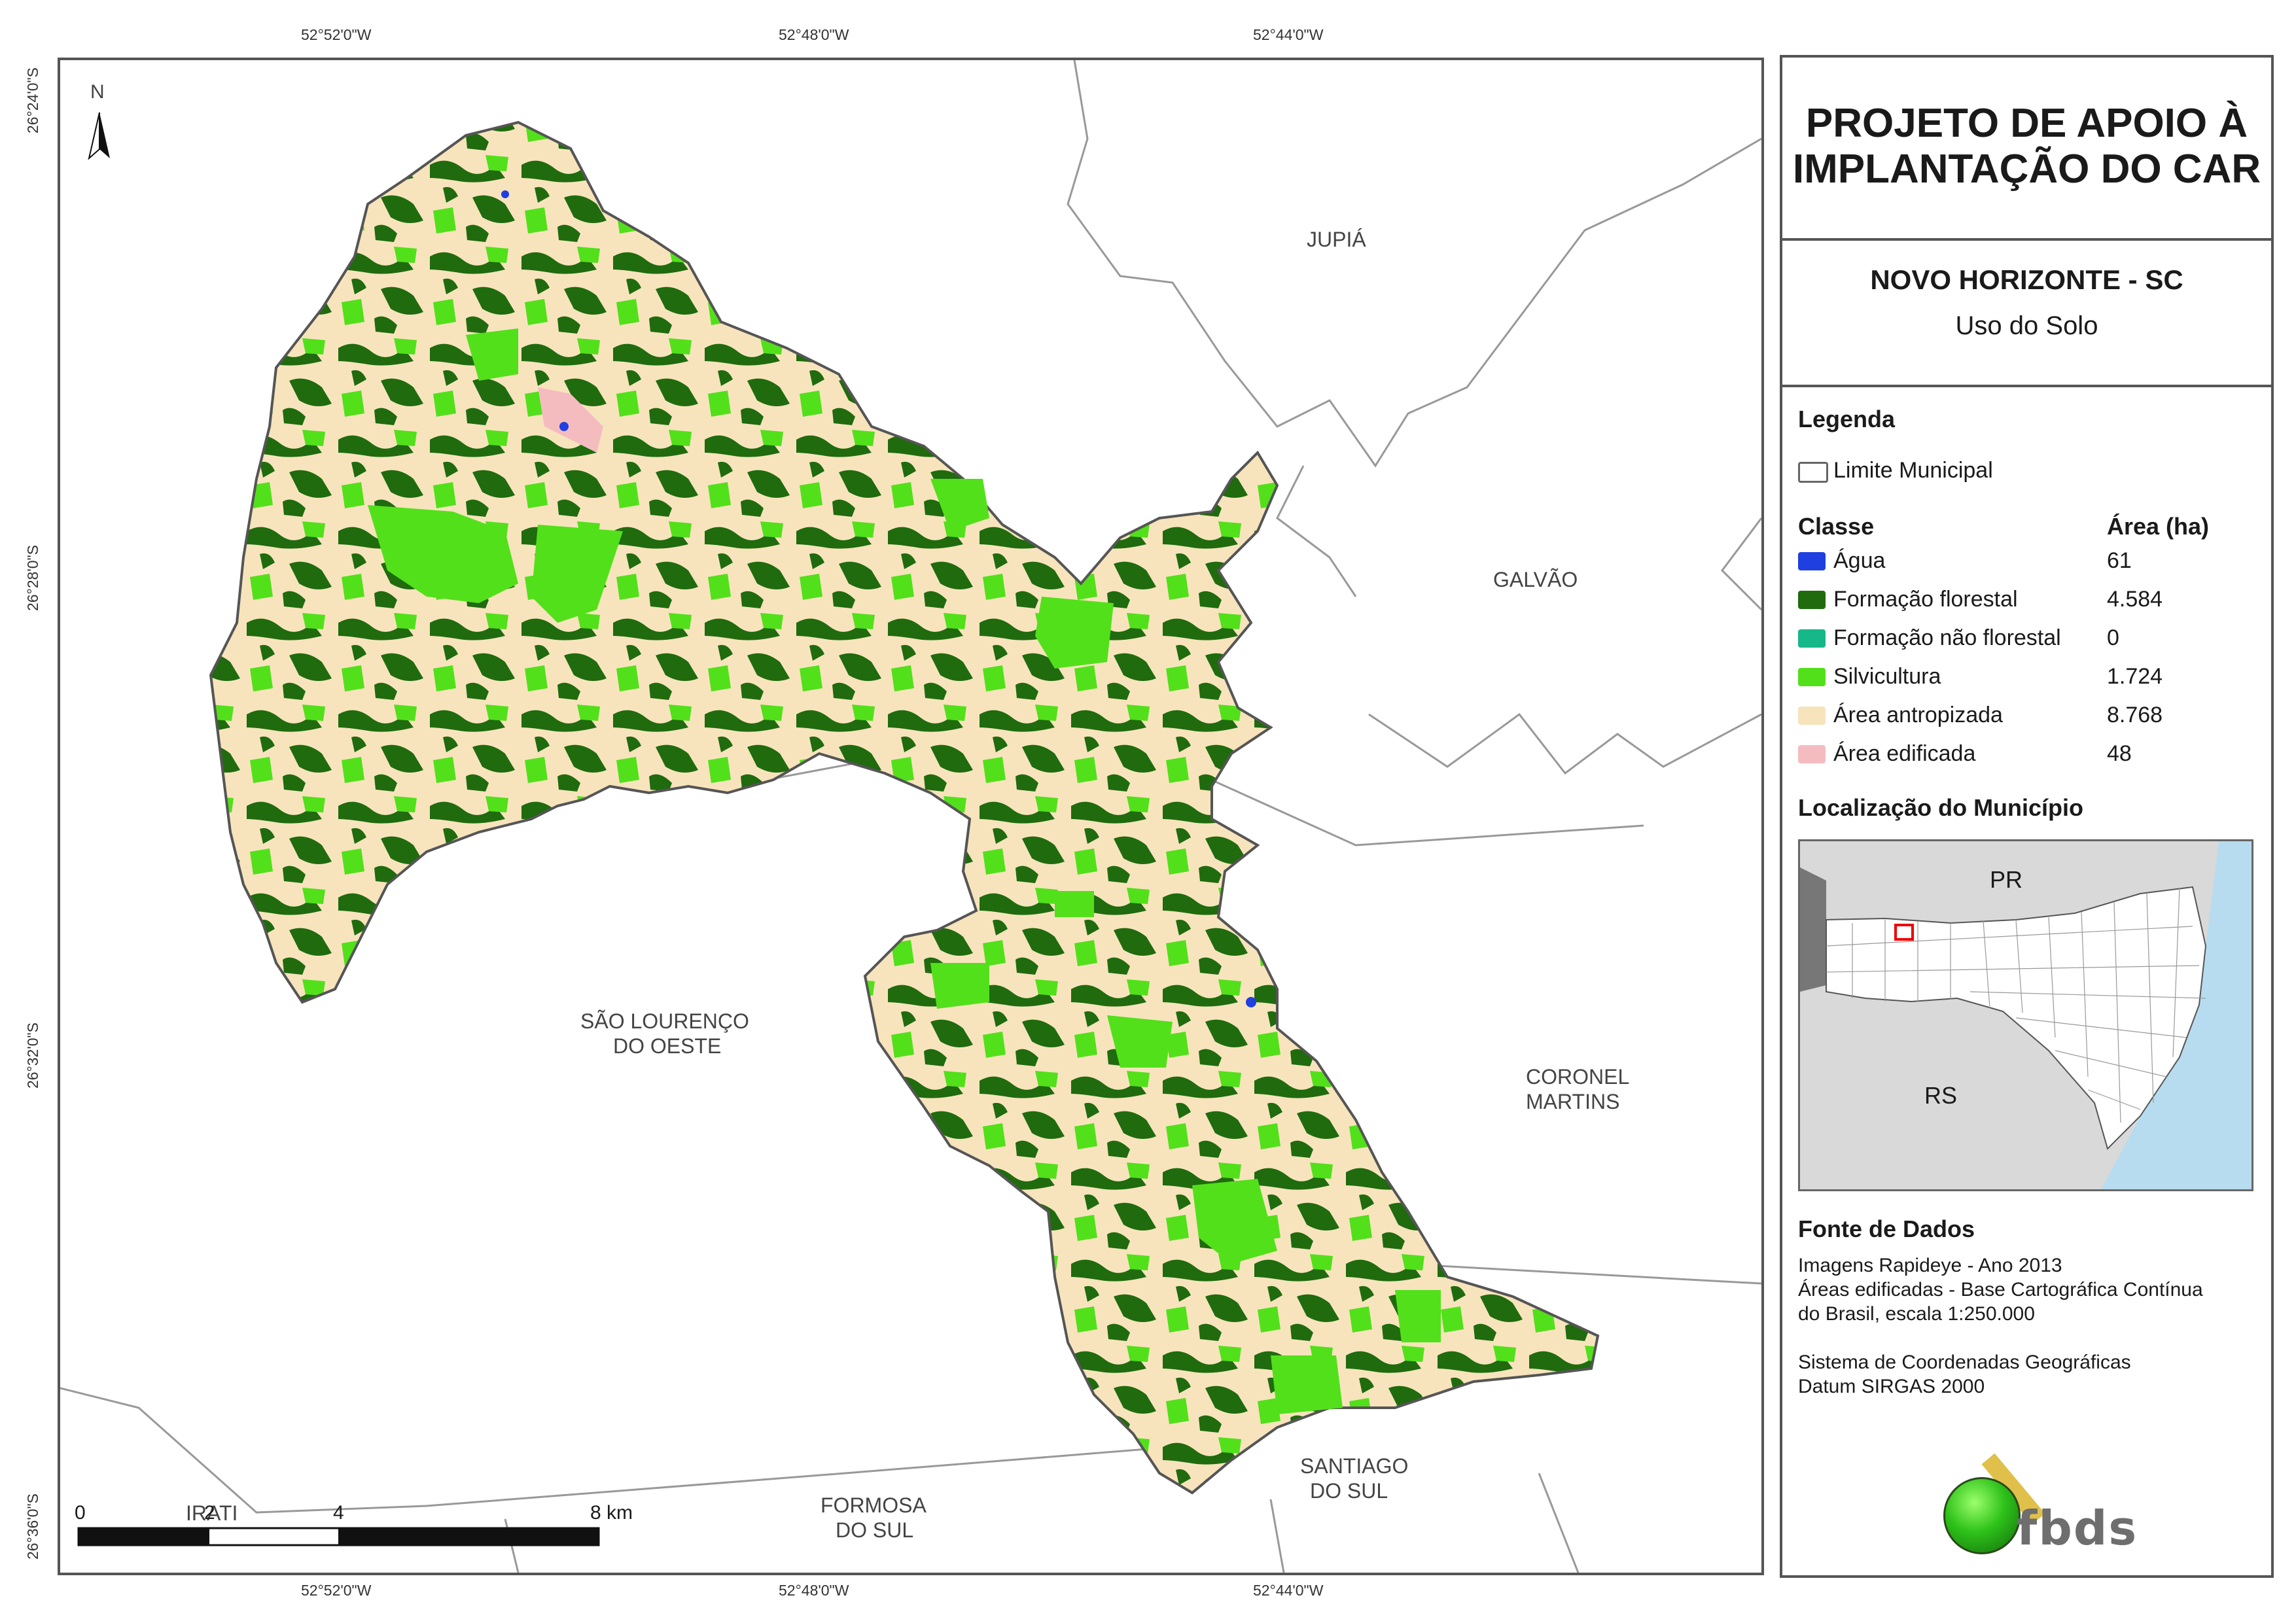 This screenshot has width=2296, height=1623. What do you see at coordinates (1288, 34) in the screenshot?
I see `coord-top-3: 52°44'0"W` at bounding box center [1288, 34].